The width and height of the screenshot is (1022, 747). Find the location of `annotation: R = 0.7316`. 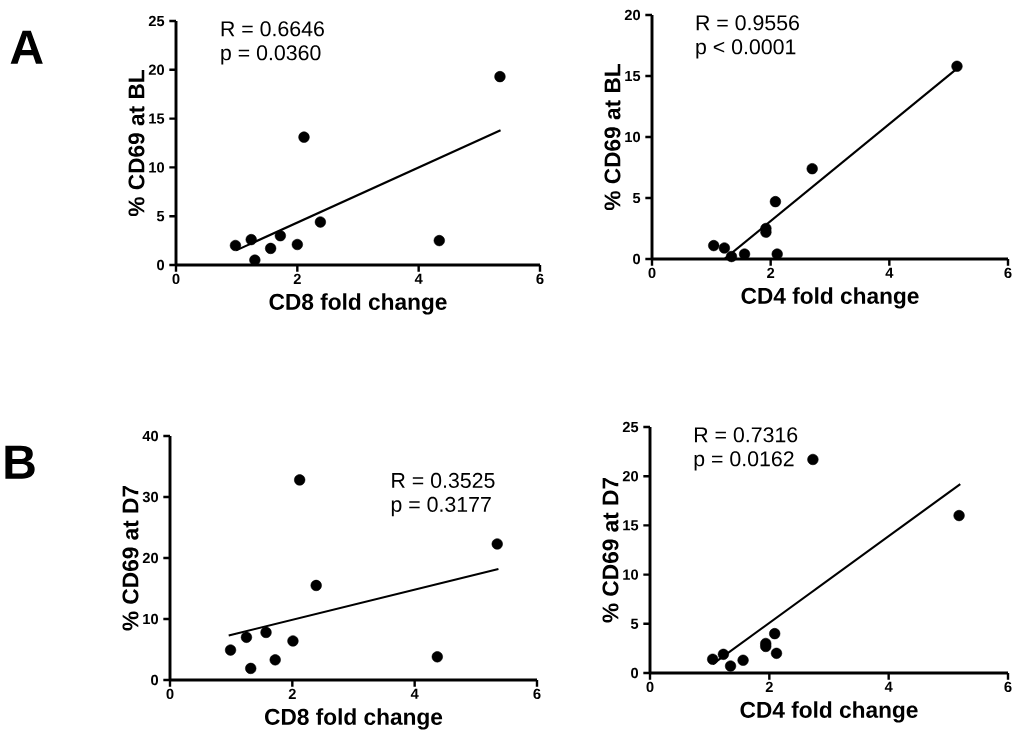

annotation: R = 0.7316 is located at coordinates (746, 435).